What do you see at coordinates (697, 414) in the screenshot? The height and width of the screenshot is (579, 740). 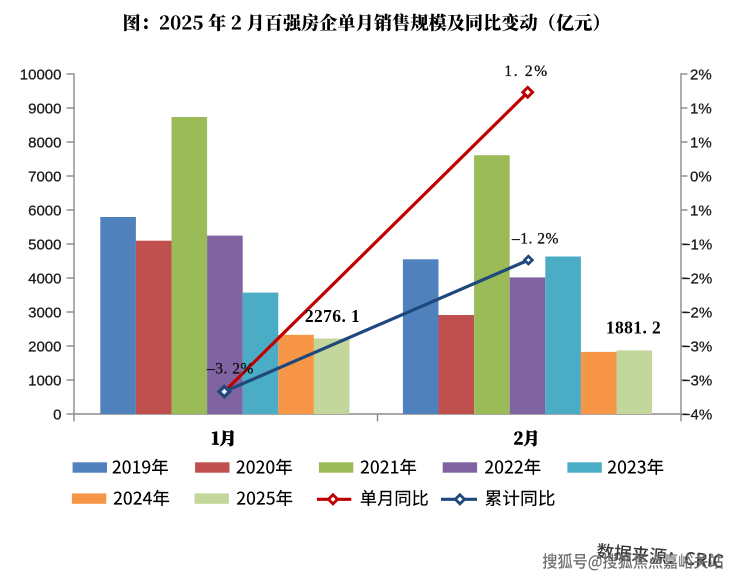 I see `svg-text: −4%` at bounding box center [697, 414].